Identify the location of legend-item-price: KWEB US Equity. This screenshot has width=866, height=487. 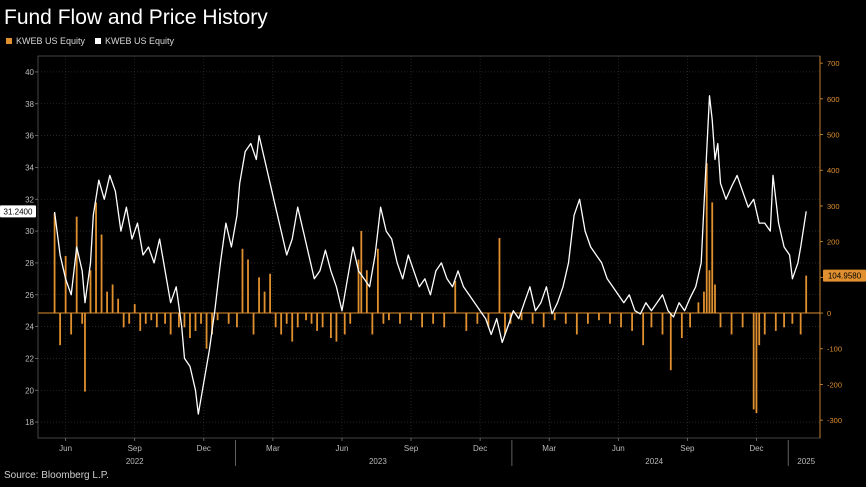
(134, 41).